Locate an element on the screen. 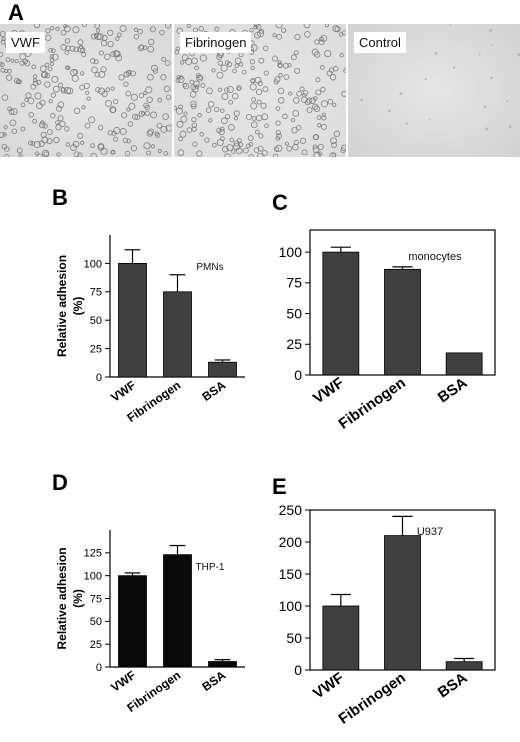 The width and height of the screenshot is (520, 742). micrograph-control: Control is located at coordinates (434, 90).